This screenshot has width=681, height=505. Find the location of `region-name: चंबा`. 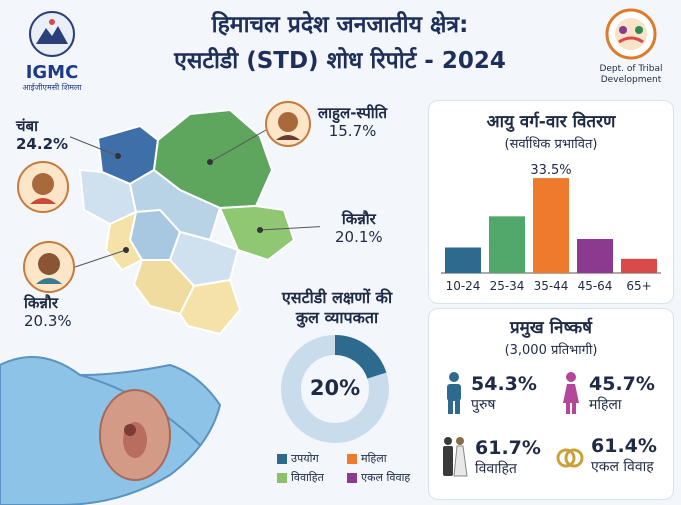

region-name: चंबा is located at coordinates (27, 126).